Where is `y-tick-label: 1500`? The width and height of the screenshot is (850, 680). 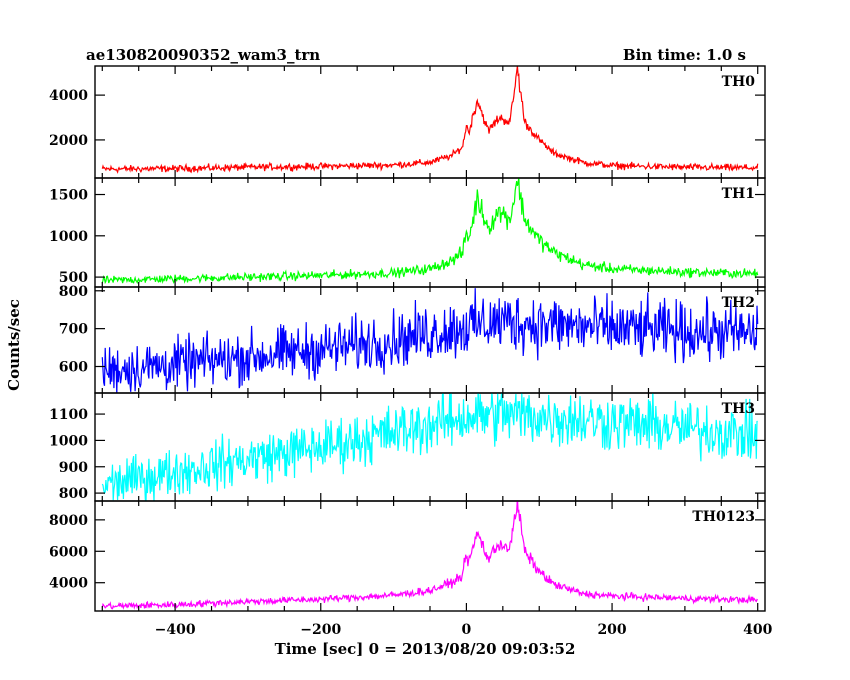
y-tick-label: 1500 is located at coordinates (68, 196).